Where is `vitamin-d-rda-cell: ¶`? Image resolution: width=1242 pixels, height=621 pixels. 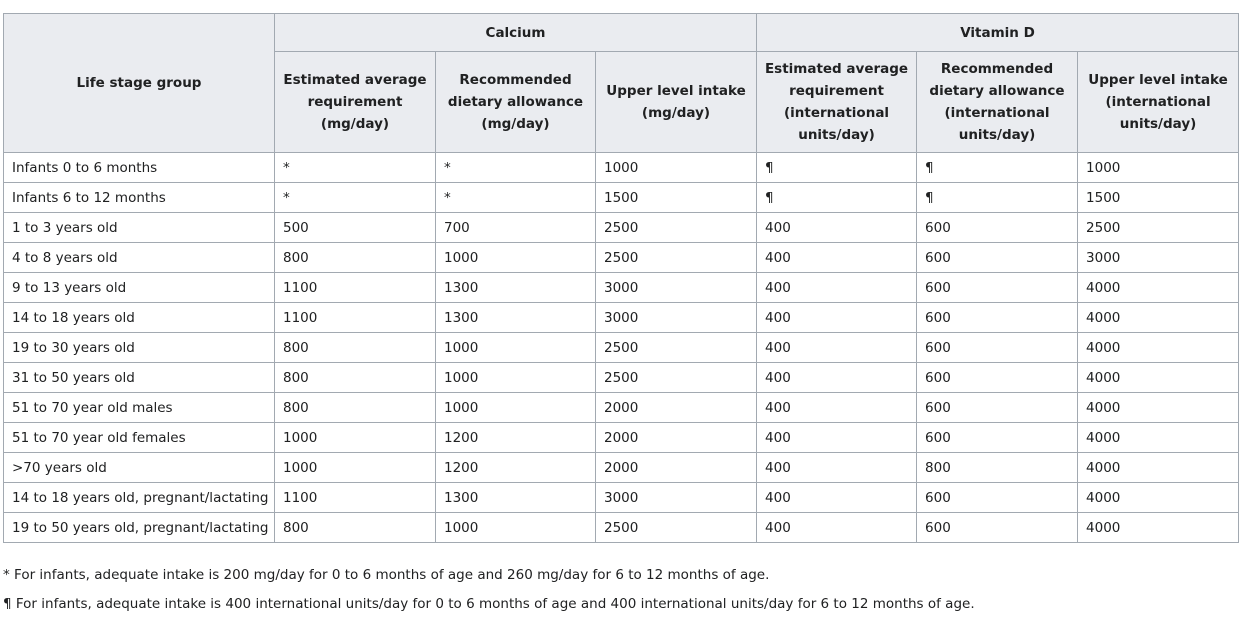 vitamin-d-rda-cell: ¶ is located at coordinates (997, 197).